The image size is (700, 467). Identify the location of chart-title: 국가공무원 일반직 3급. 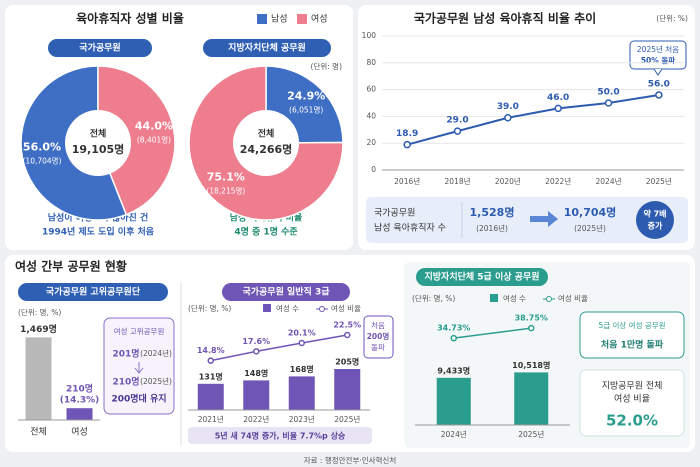
(286, 292).